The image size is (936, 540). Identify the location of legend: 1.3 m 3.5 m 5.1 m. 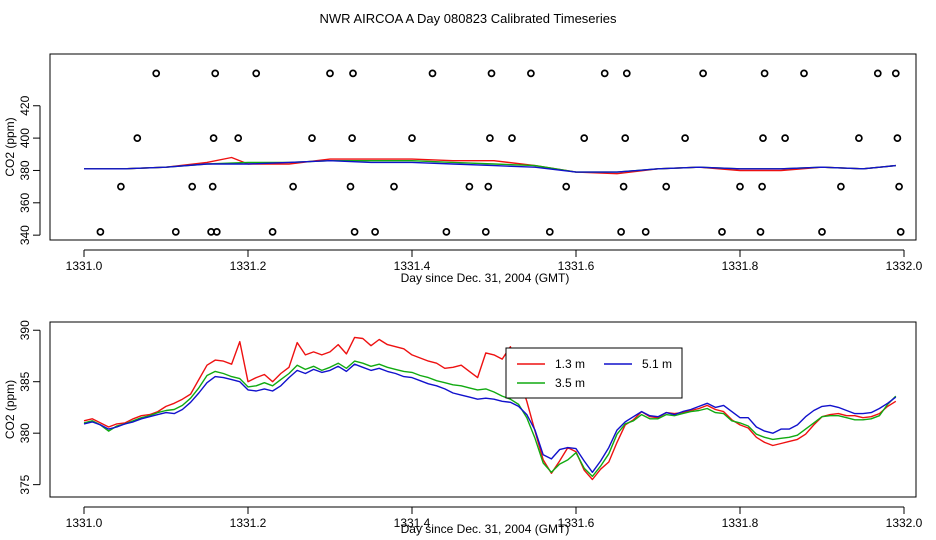
(594, 373).